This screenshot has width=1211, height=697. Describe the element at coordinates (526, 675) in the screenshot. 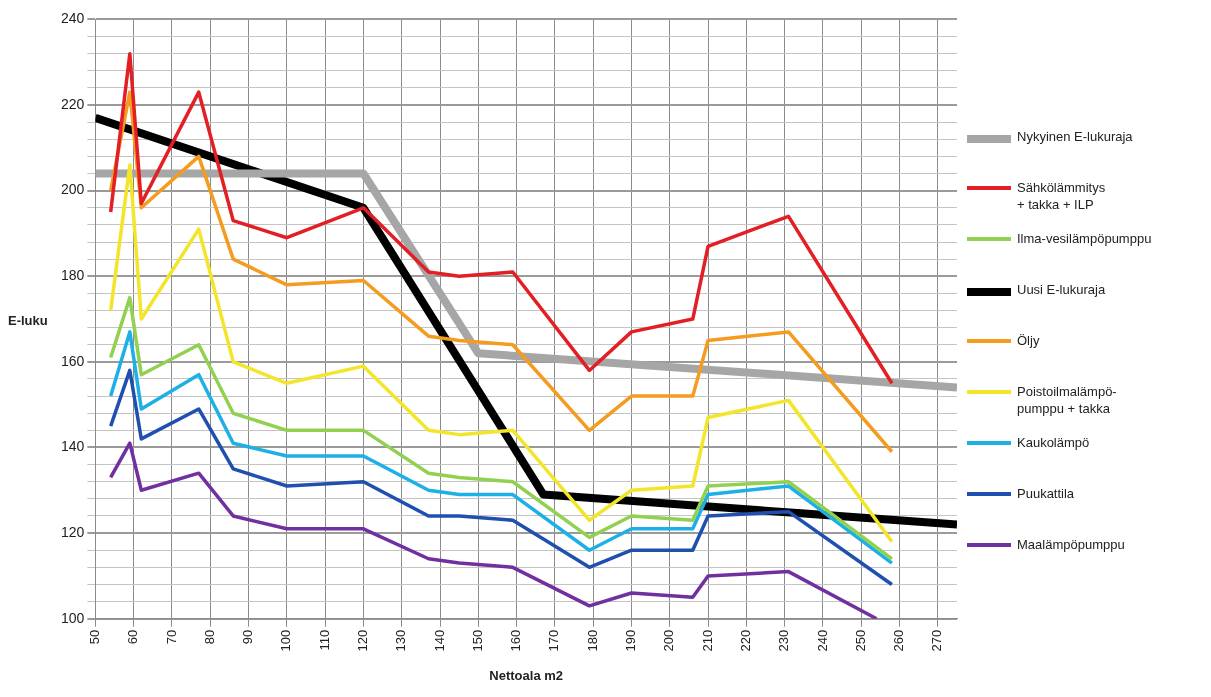

I see `x-axis-title: Nettoala m2` at that location.